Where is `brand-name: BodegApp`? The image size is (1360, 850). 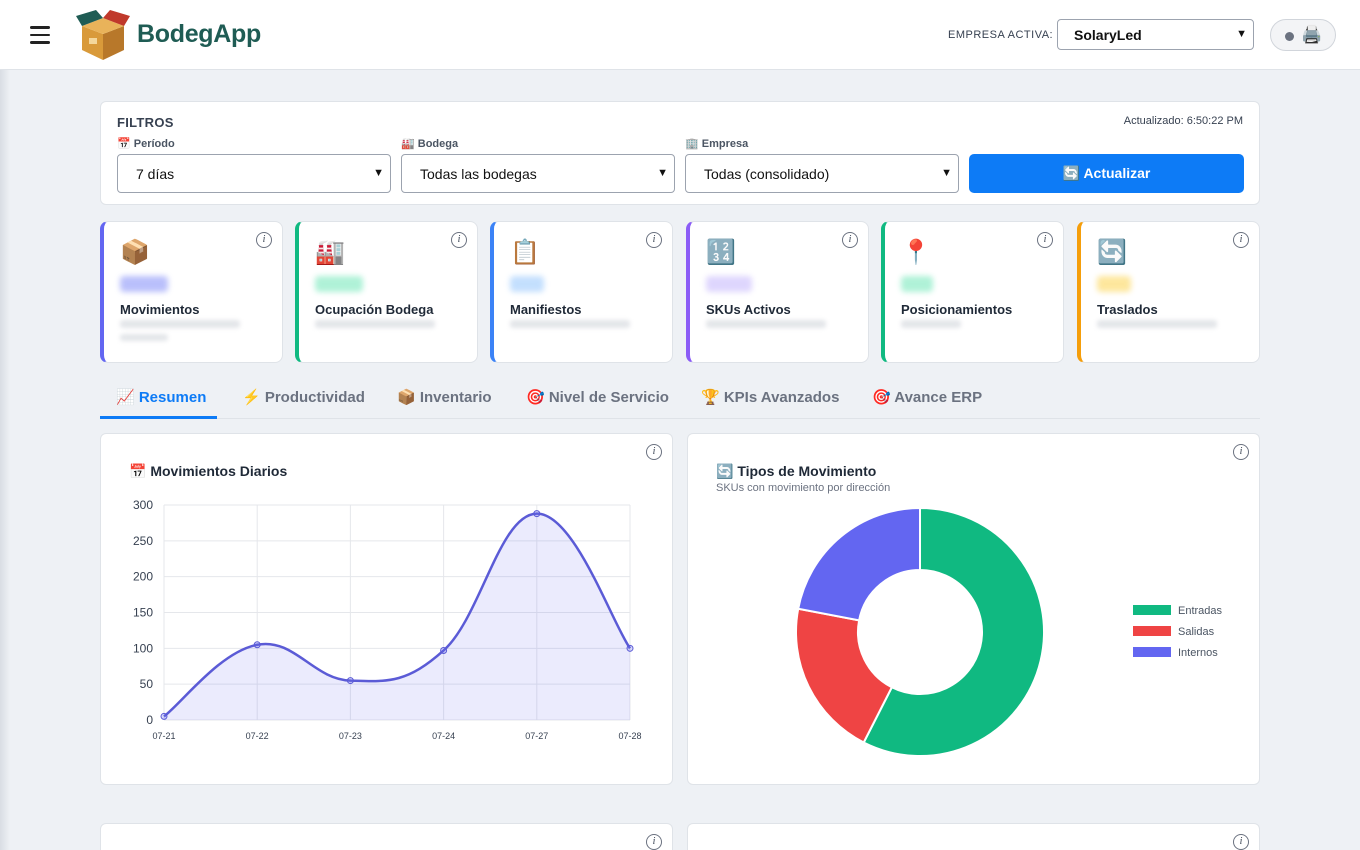 brand-name: BodegApp is located at coordinates (199, 34).